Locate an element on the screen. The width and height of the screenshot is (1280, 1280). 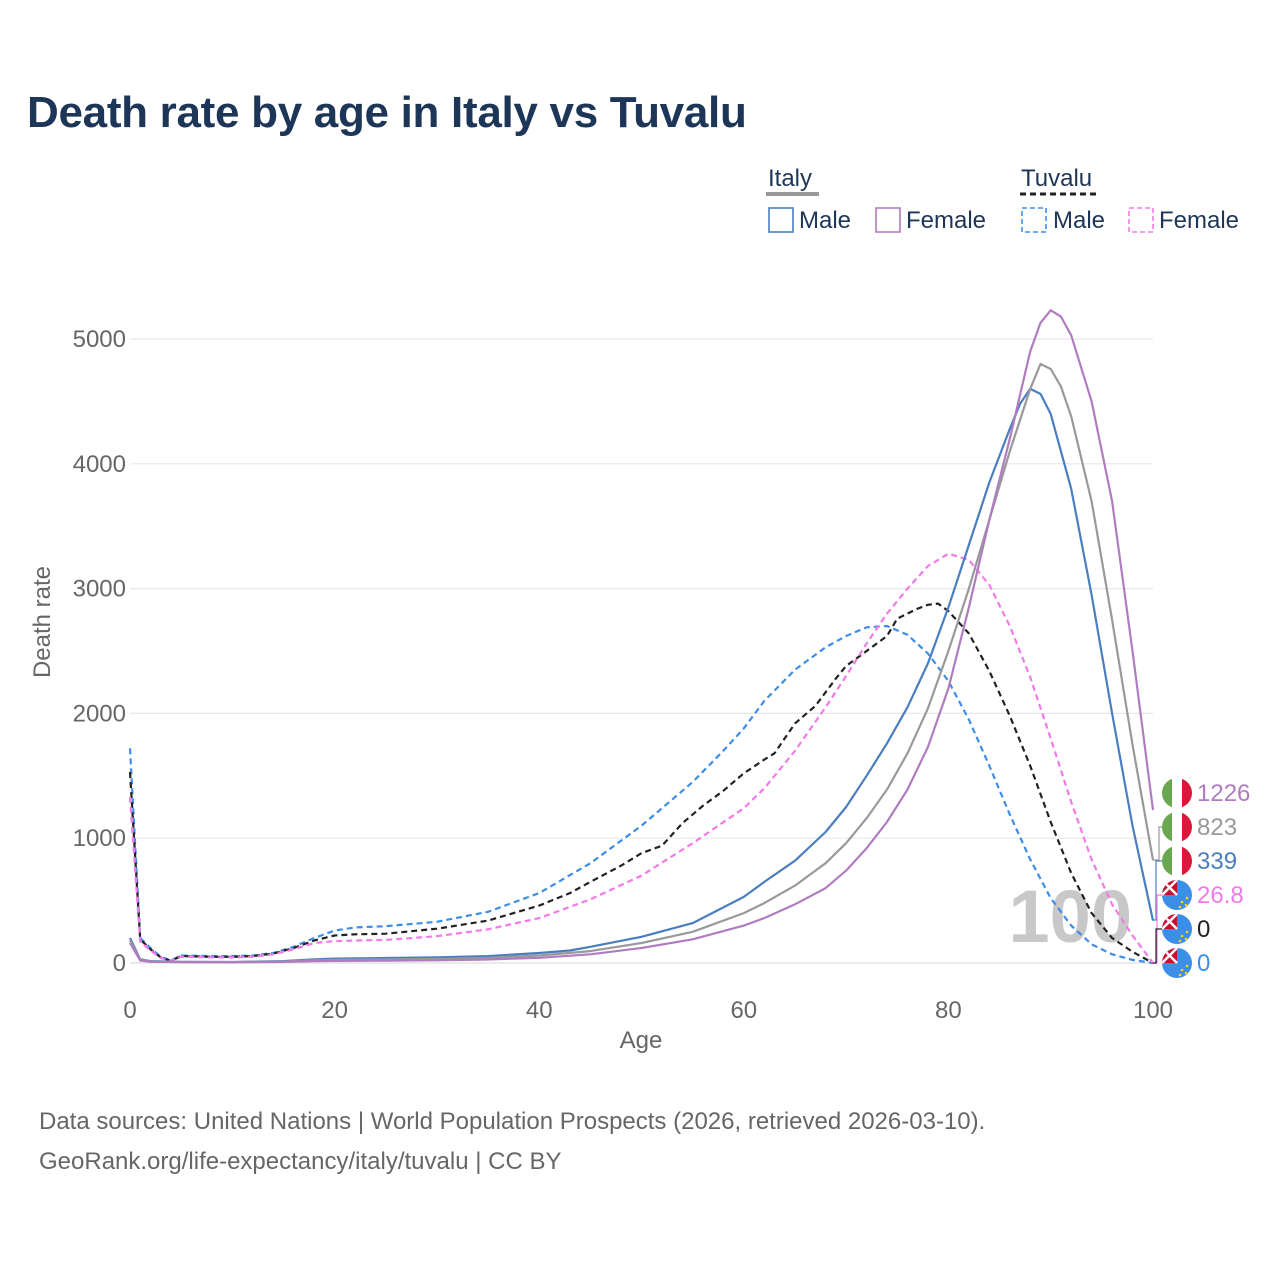
y-tick-label: 4000 is located at coordinates (99, 464).